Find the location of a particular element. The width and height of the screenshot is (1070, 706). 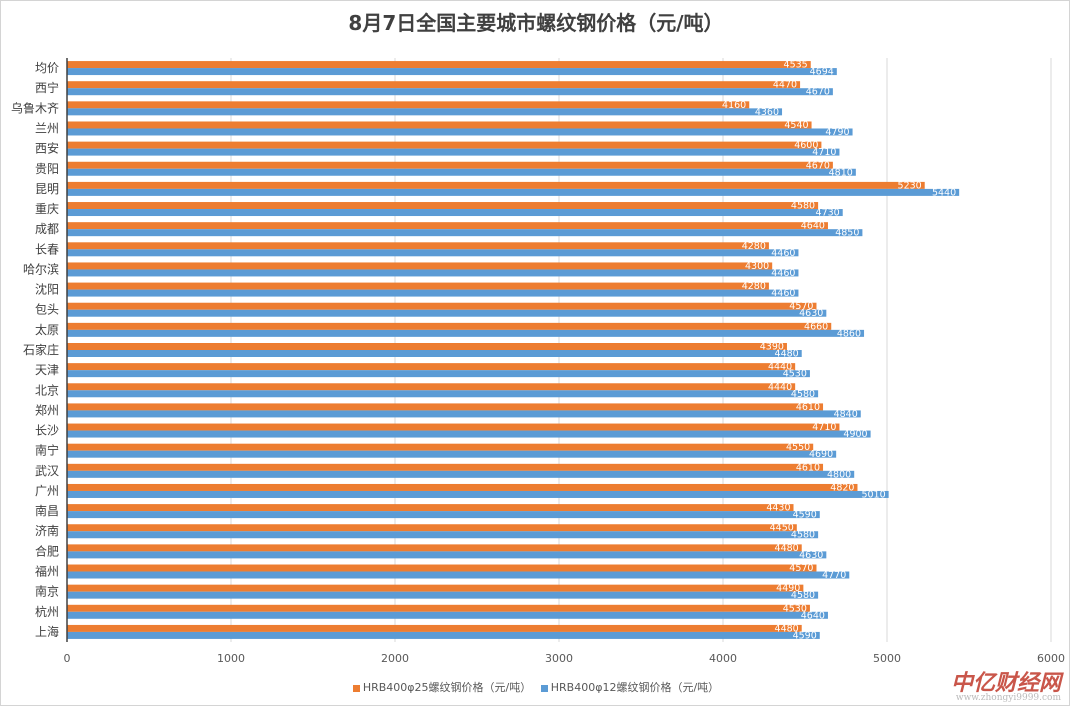

watermark-url: www.zhongyi9999.com is located at coordinates (1008, 698).